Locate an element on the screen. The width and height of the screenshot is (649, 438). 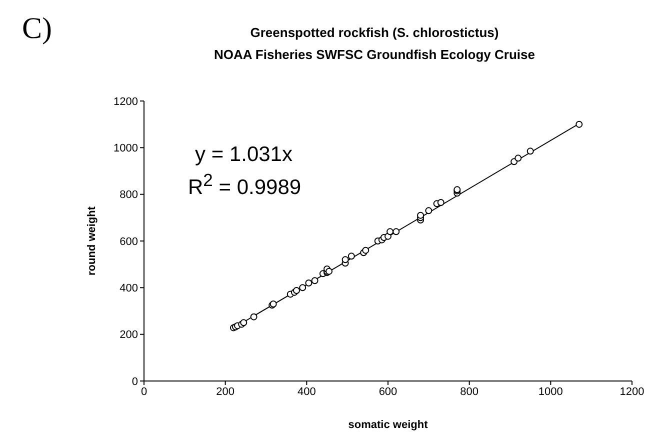
y-axis-title: round weight is located at coordinates (92, 241).